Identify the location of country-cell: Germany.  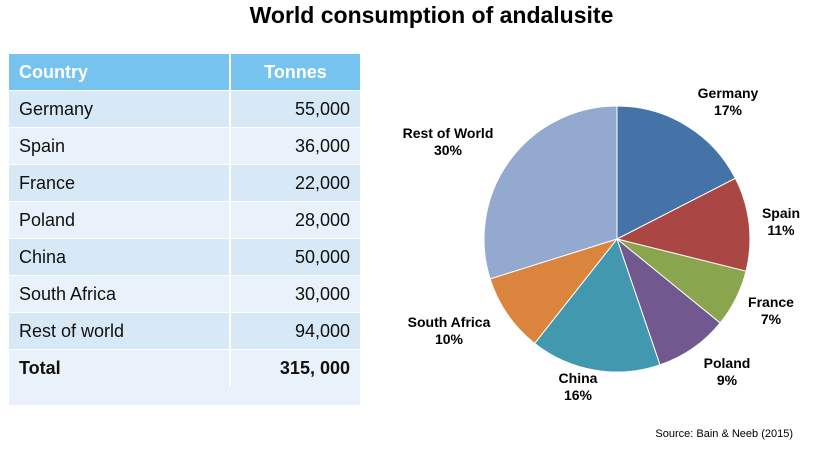
(120, 109).